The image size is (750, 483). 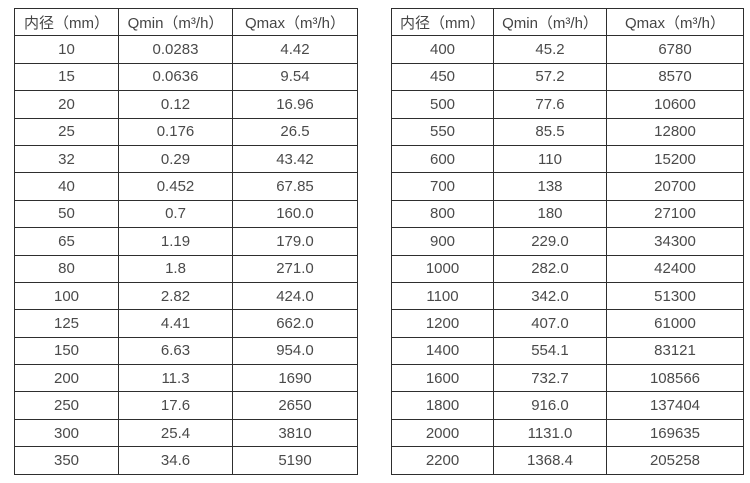 What do you see at coordinates (175, 378) in the screenshot?
I see `table-cell: 11.3` at bounding box center [175, 378].